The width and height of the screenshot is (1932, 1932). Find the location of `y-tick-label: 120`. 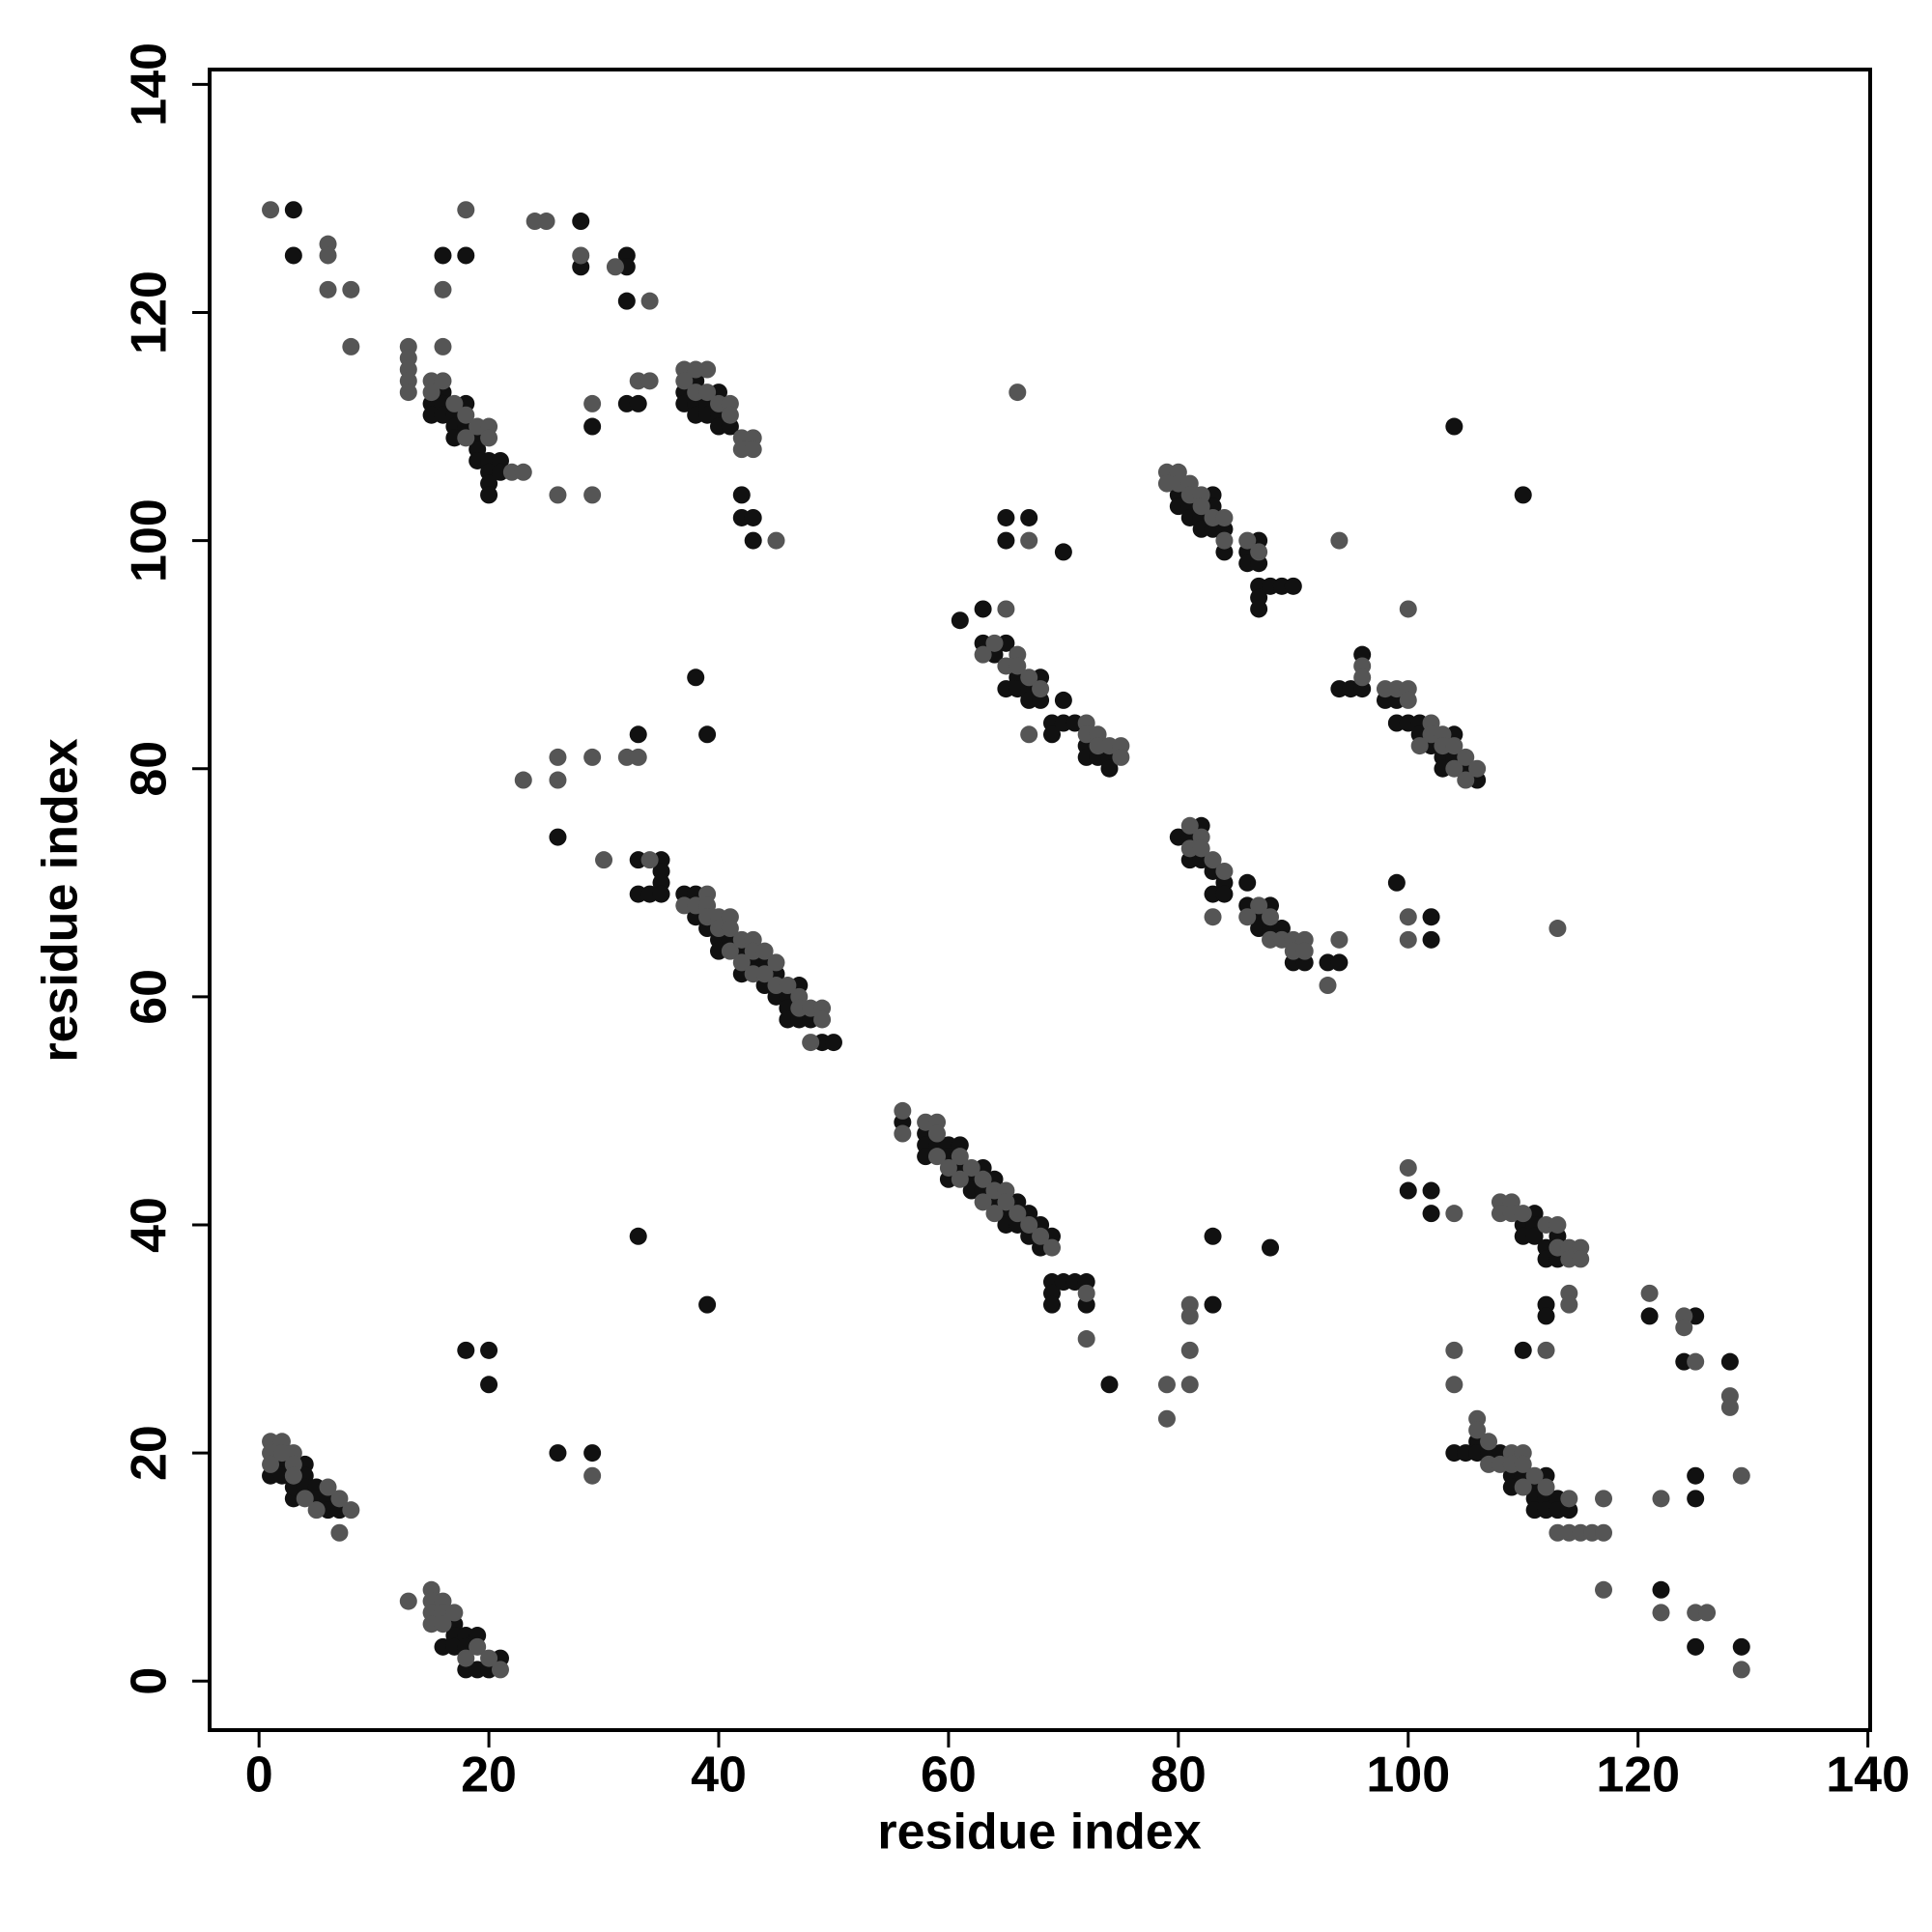

y-tick-label: 120 is located at coordinates (150, 312).